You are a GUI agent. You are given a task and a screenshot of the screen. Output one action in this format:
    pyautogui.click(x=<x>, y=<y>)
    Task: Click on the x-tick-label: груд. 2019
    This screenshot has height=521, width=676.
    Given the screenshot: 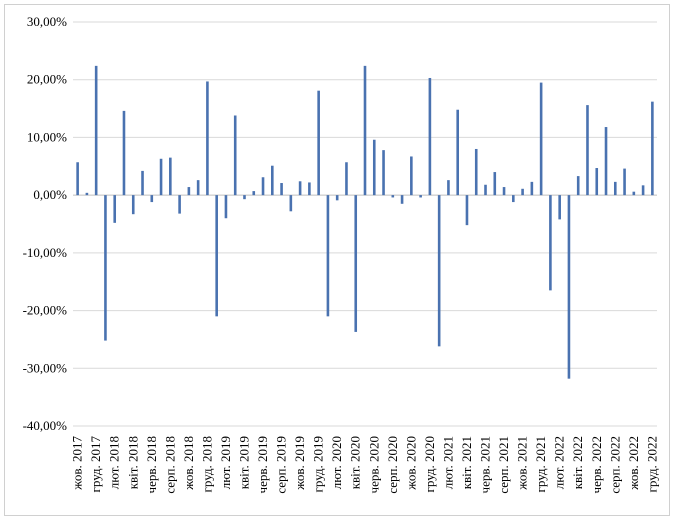 What is the action you would take?
    pyautogui.click(x=318, y=464)
    